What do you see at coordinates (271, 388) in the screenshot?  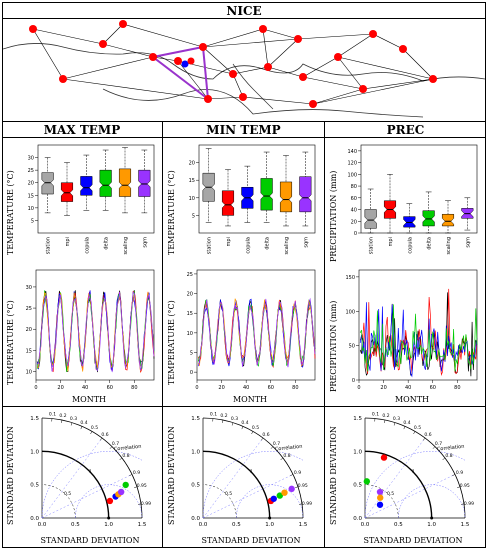 I see `x-tick-label: 60` at bounding box center [271, 388].